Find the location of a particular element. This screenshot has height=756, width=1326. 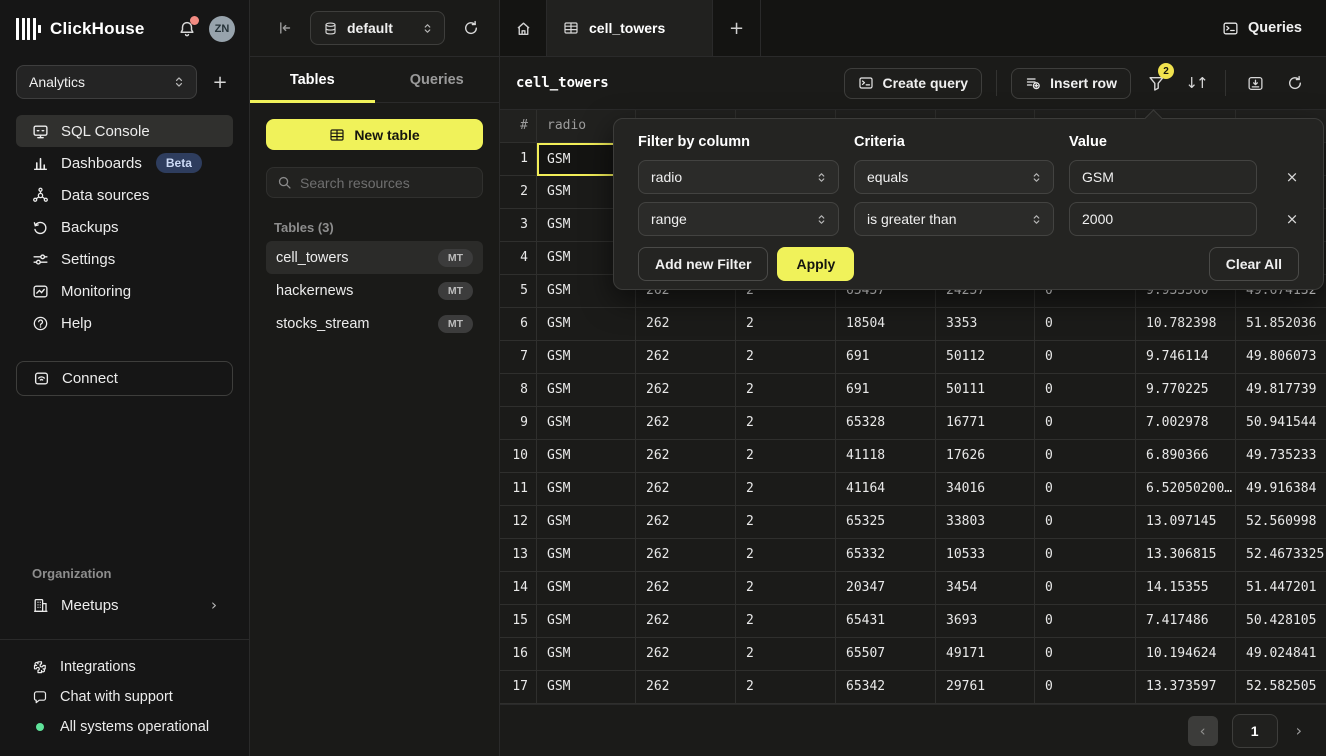

table-cell: 7.417486 is located at coordinates (1186, 621).